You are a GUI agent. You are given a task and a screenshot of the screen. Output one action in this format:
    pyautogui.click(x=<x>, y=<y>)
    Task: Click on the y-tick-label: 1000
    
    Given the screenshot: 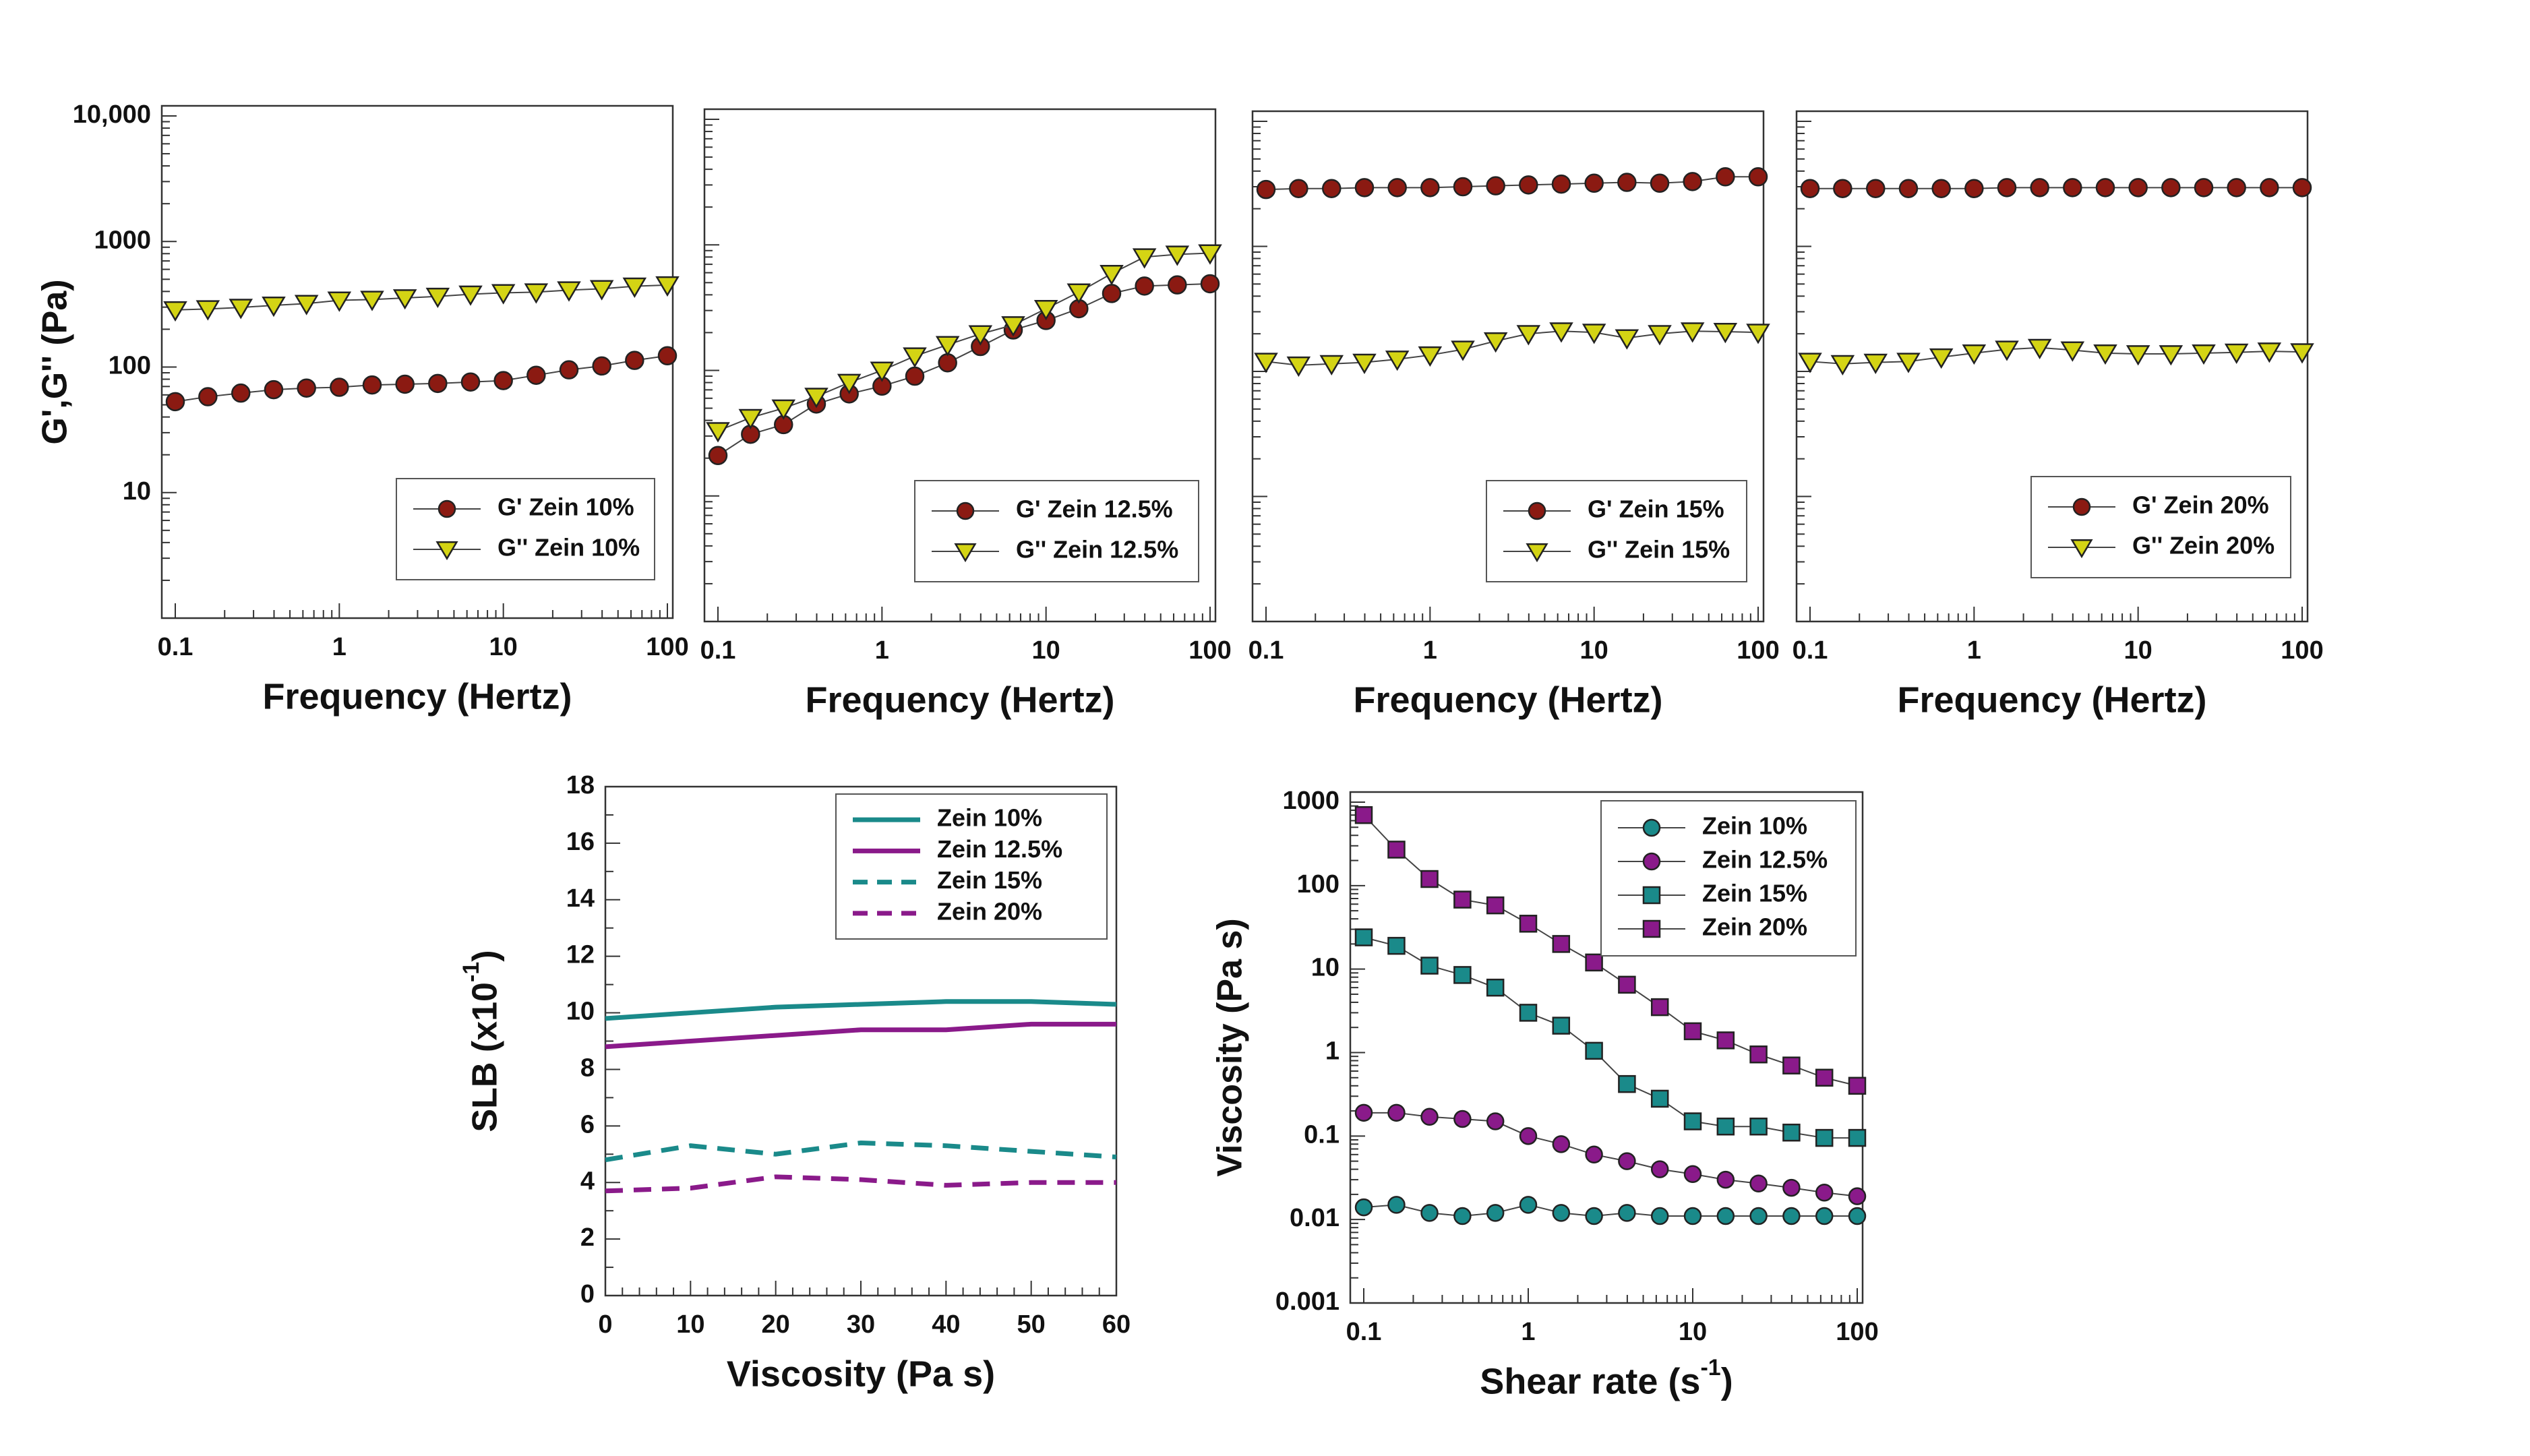 What is the action you would take?
    pyautogui.click(x=1311, y=801)
    